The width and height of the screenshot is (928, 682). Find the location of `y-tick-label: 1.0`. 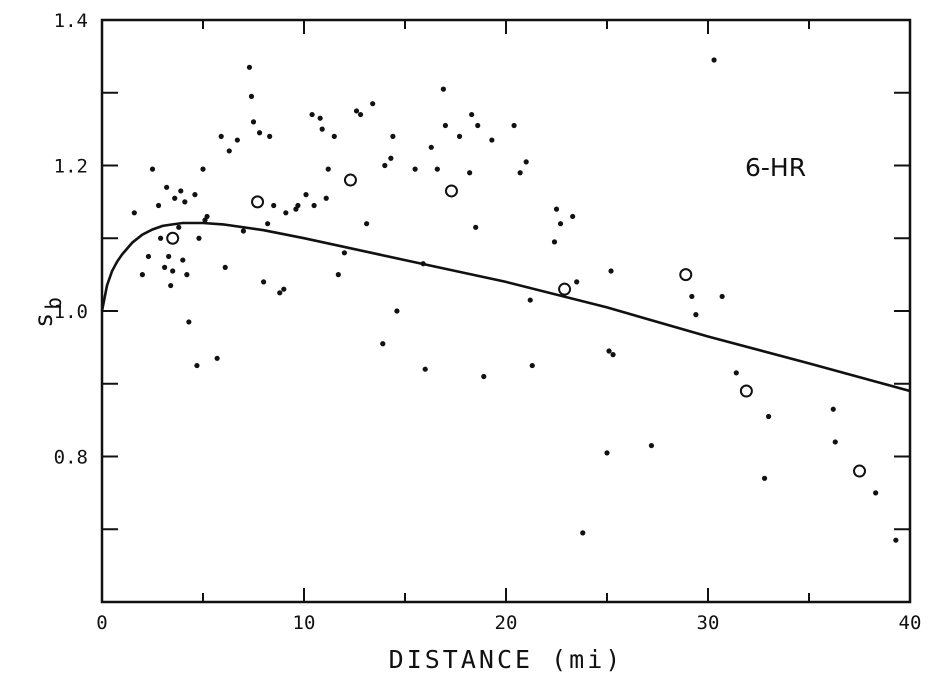

y-tick-label: 1.0 is located at coordinates (71, 312).